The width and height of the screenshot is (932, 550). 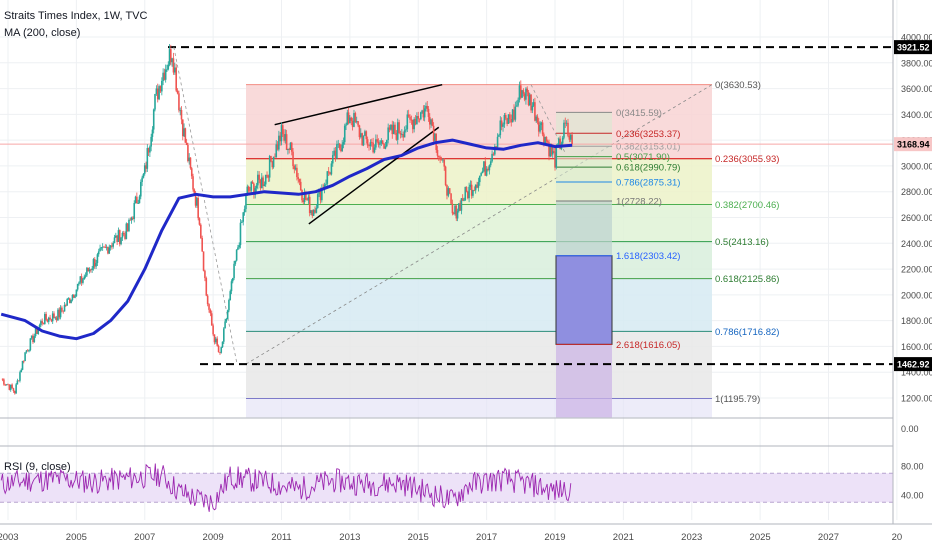 I want to click on price-tick-label: 1200.00, so click(x=916, y=399).